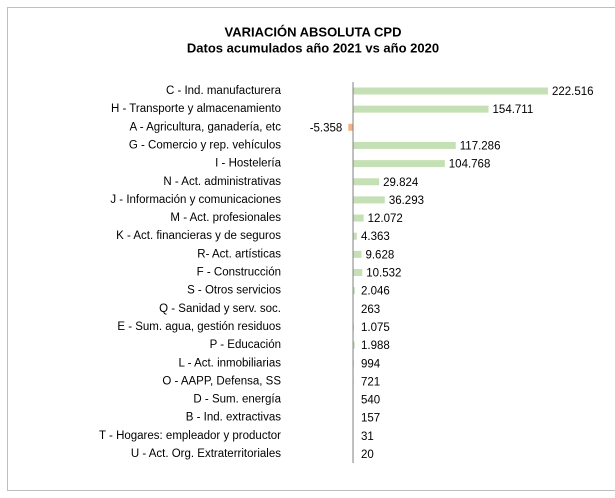  Describe the element at coordinates (367, 455) in the screenshot. I see `data-label: 20` at that location.